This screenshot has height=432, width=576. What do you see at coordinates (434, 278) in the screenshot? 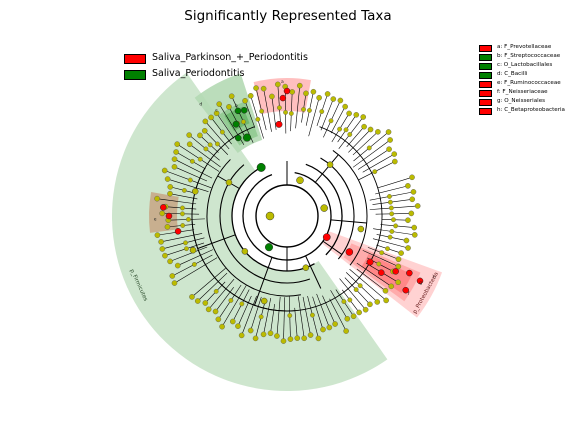
I see `clade-letter: h` at bounding box center [434, 278].